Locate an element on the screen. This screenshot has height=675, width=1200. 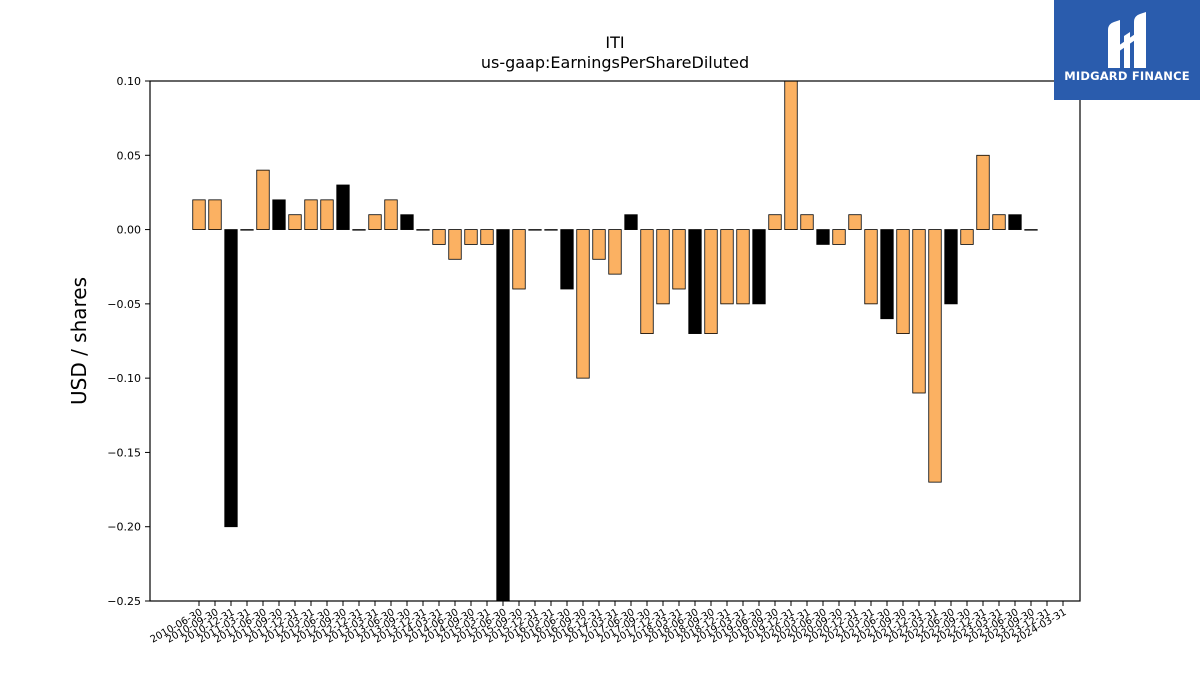
chart-subtitle: us-gaap:EarningsPerShareDiluted is located at coordinates (615, 62).